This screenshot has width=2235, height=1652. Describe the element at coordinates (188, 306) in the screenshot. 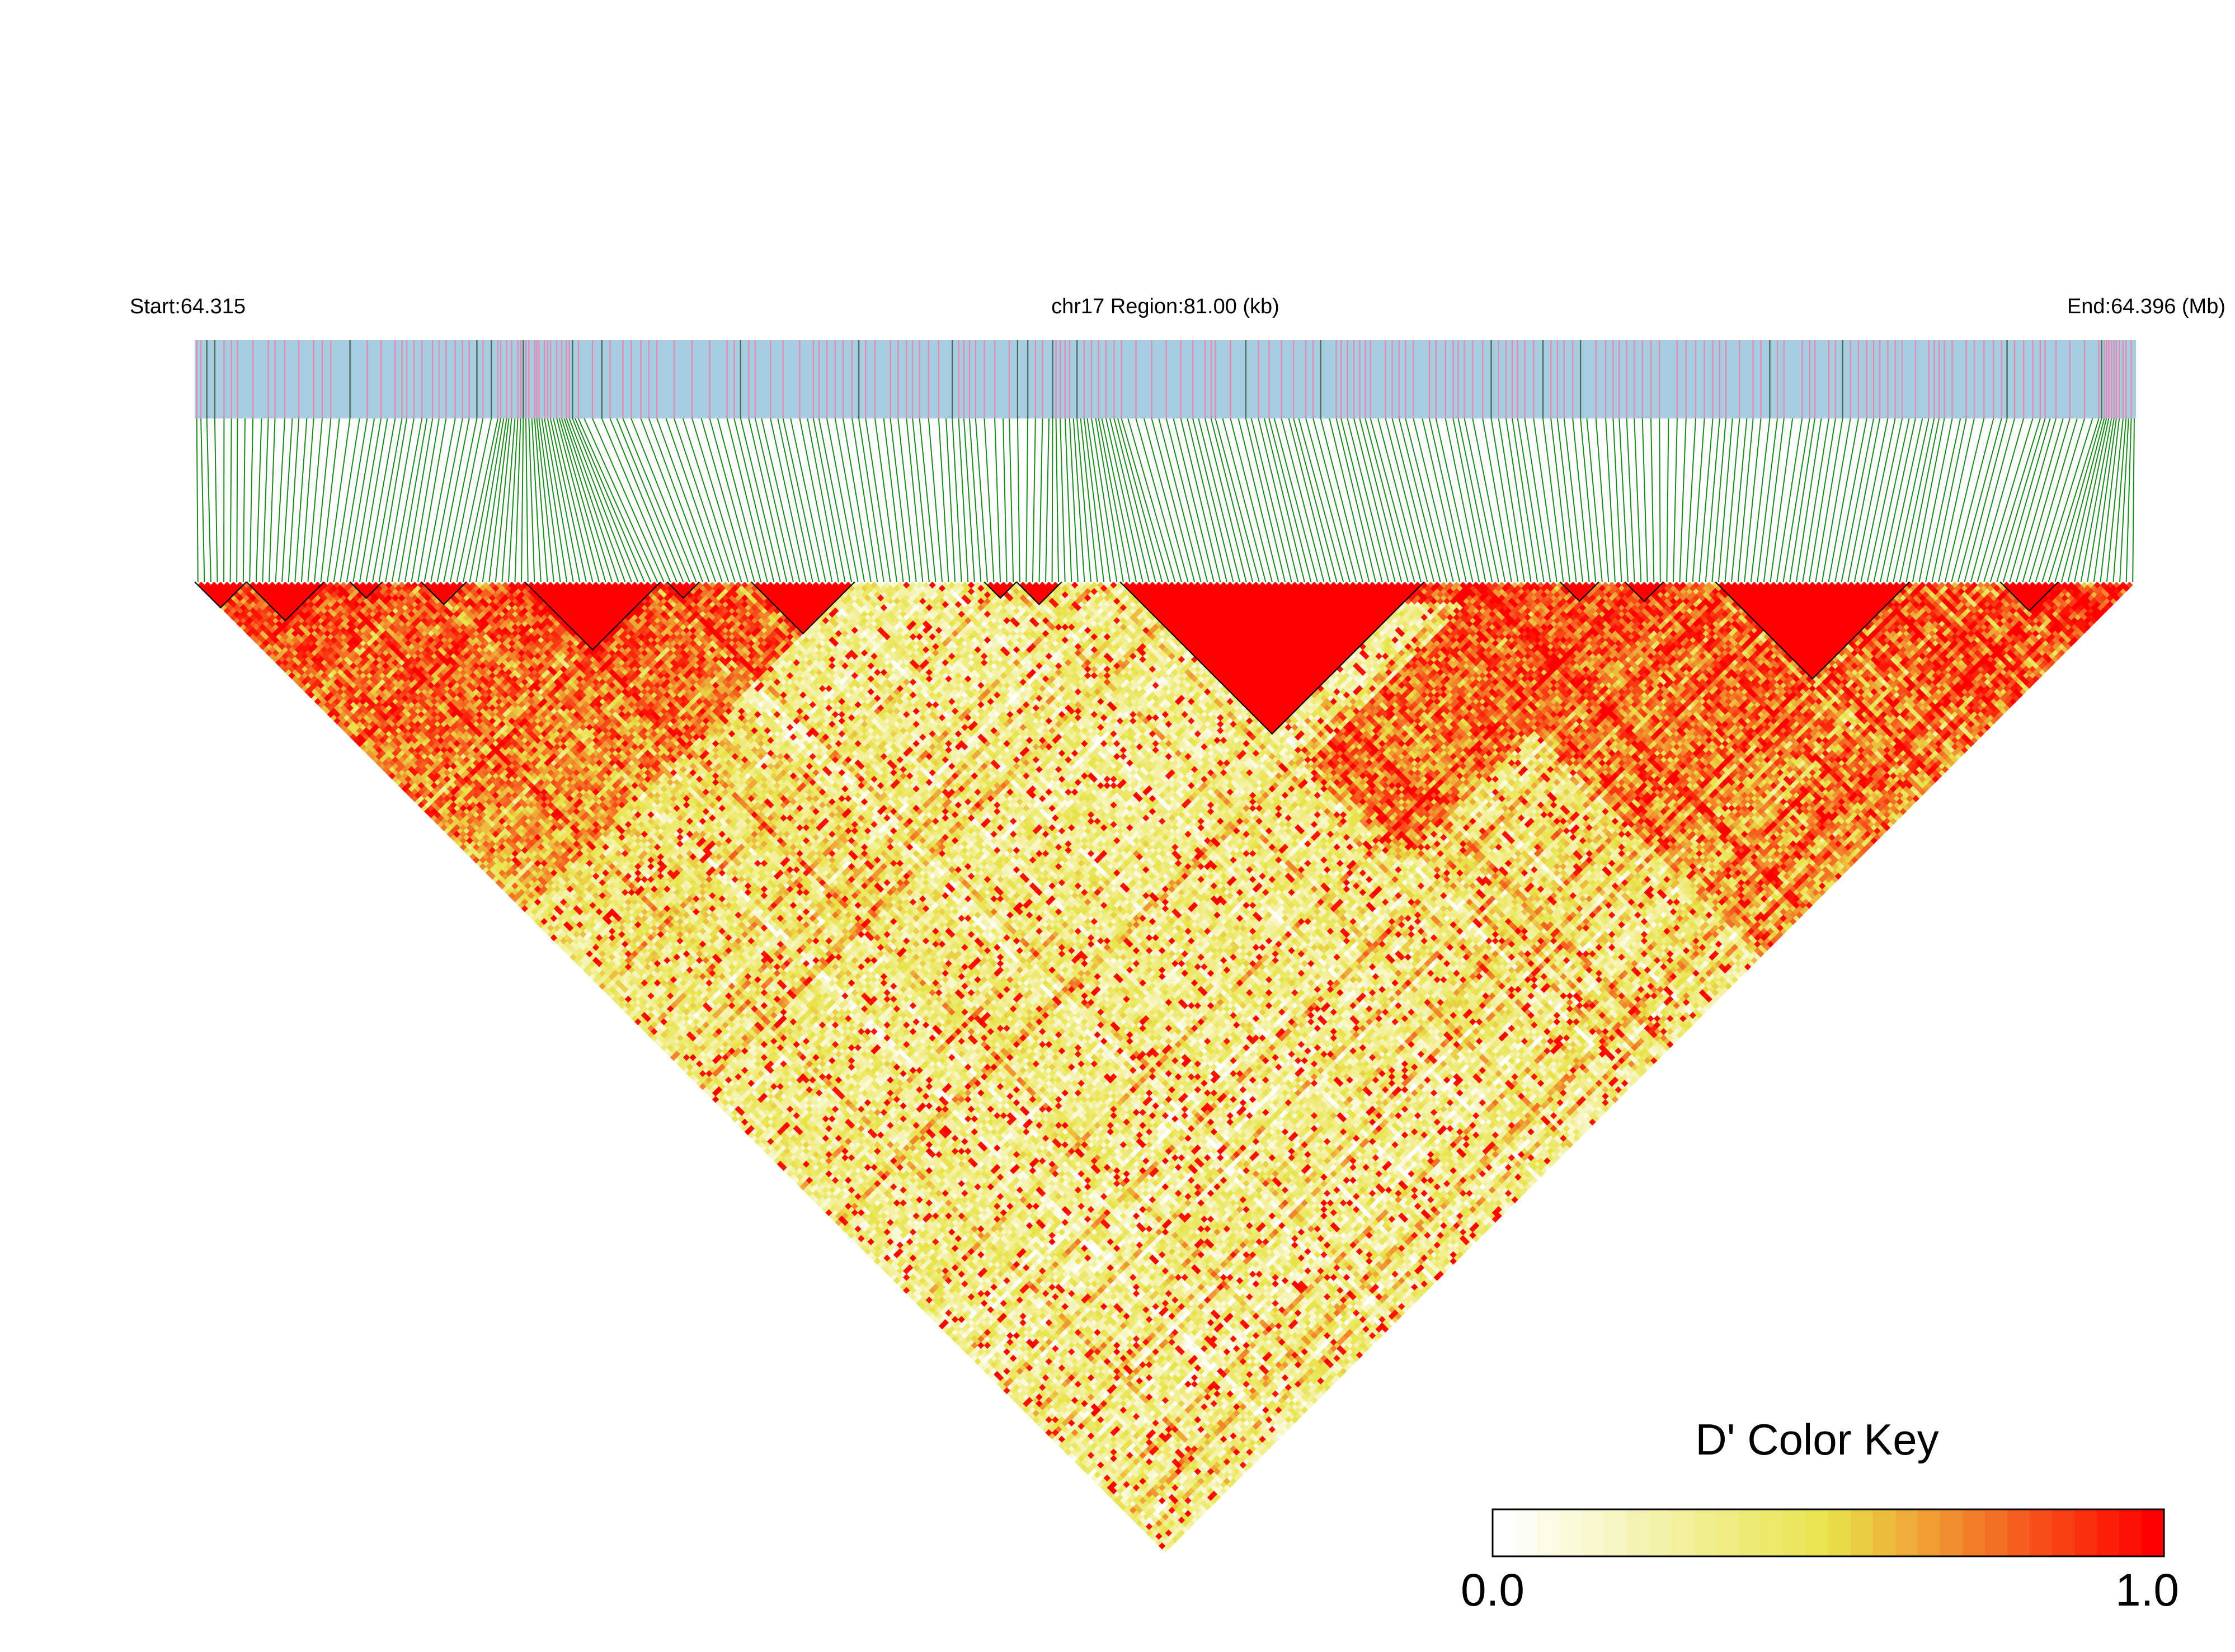

I see `region-start-label: Start:64.315` at that location.